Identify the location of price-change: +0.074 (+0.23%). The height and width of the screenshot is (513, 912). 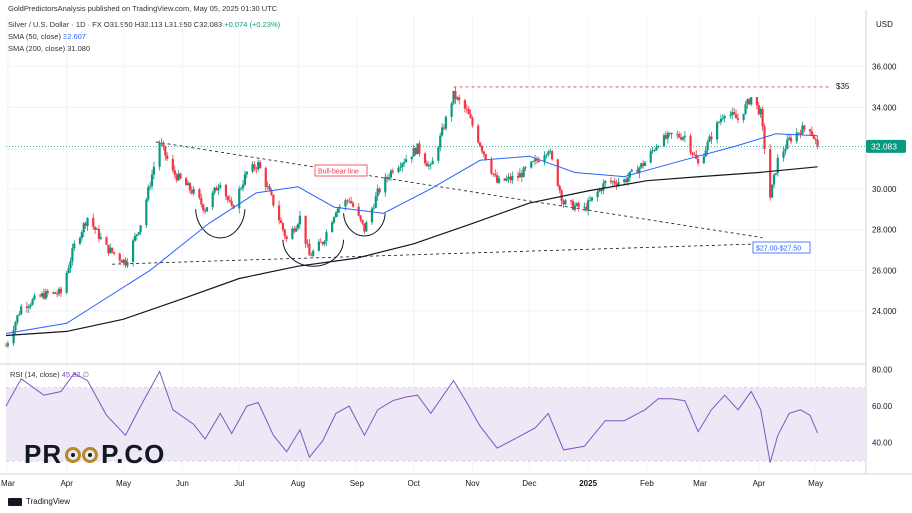
(252, 24).